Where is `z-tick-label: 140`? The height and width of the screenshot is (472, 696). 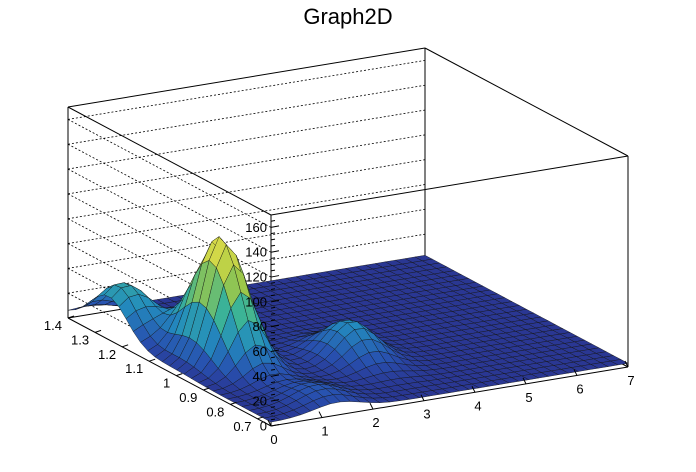 z-tick-label: 140 is located at coordinates (256, 252).